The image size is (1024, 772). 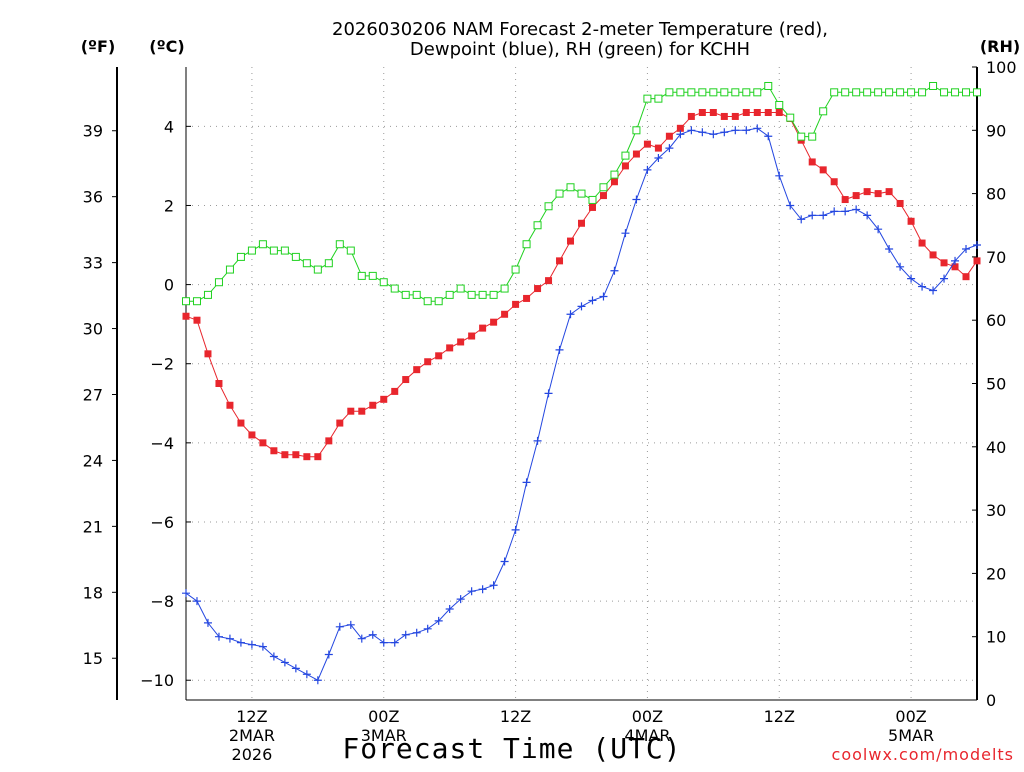 I want to click on x-tick-label: 00Z, so click(x=910, y=716).